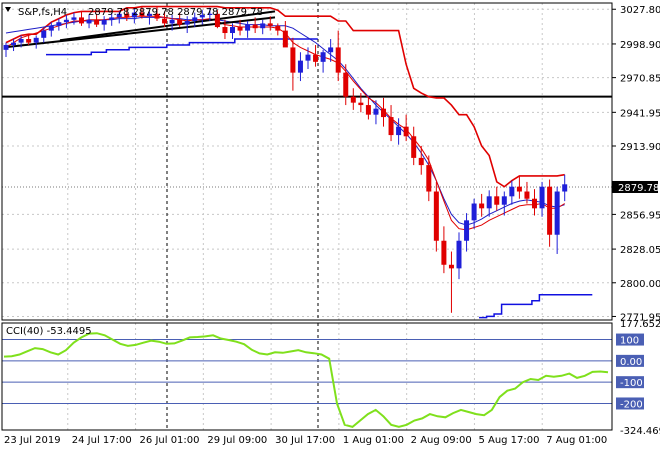 The width and height of the screenshot is (660, 450). Describe the element at coordinates (630, 340) in the screenshot. I see `cci-axis-label: 100` at that location.